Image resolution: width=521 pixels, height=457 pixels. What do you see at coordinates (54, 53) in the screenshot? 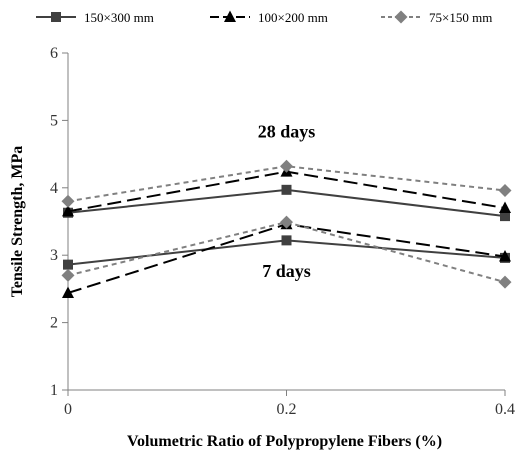
I see `y-tick-label: 6` at bounding box center [54, 53].